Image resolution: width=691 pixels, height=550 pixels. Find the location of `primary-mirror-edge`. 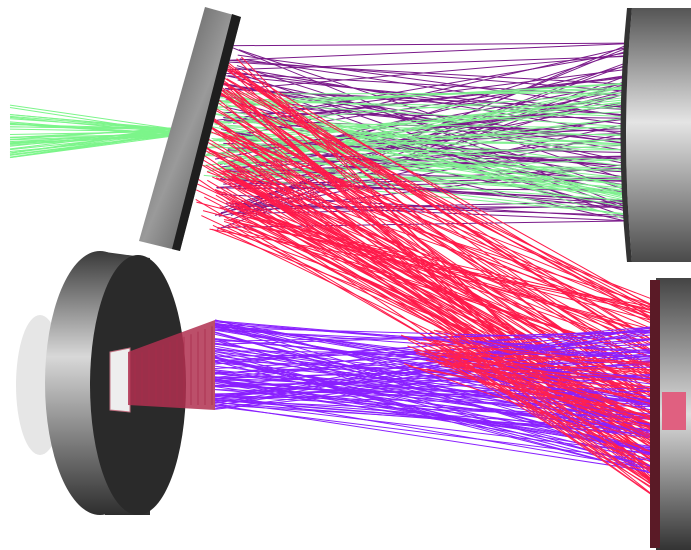

primary-mirror-edge is located at coordinates (626, 135).